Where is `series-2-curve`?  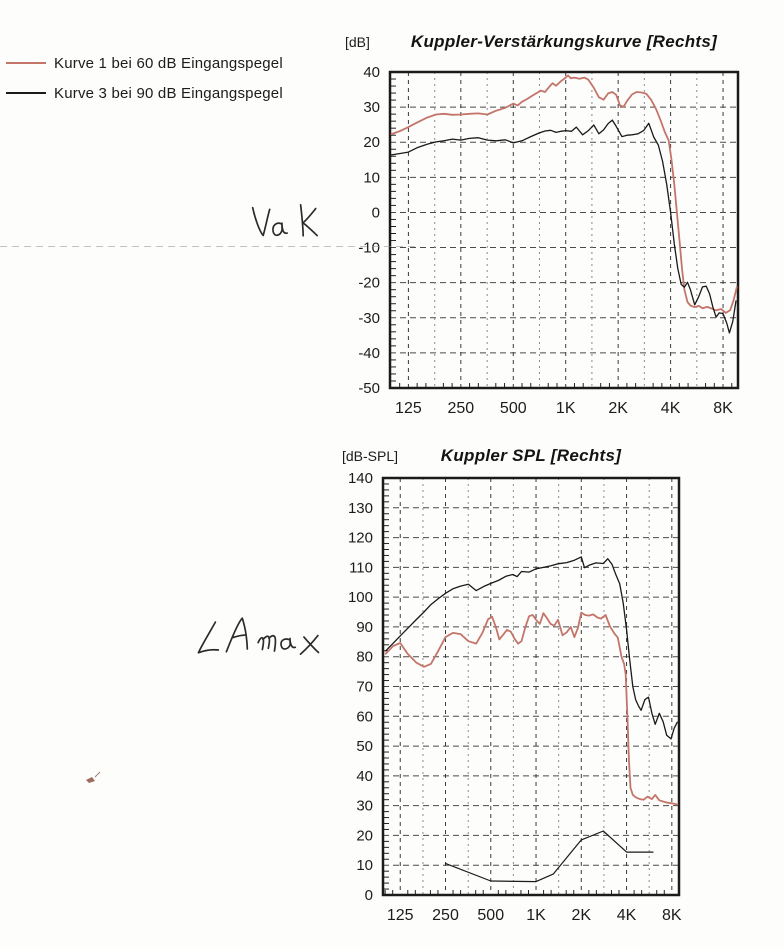 series-2-curve is located at coordinates (549, 856).